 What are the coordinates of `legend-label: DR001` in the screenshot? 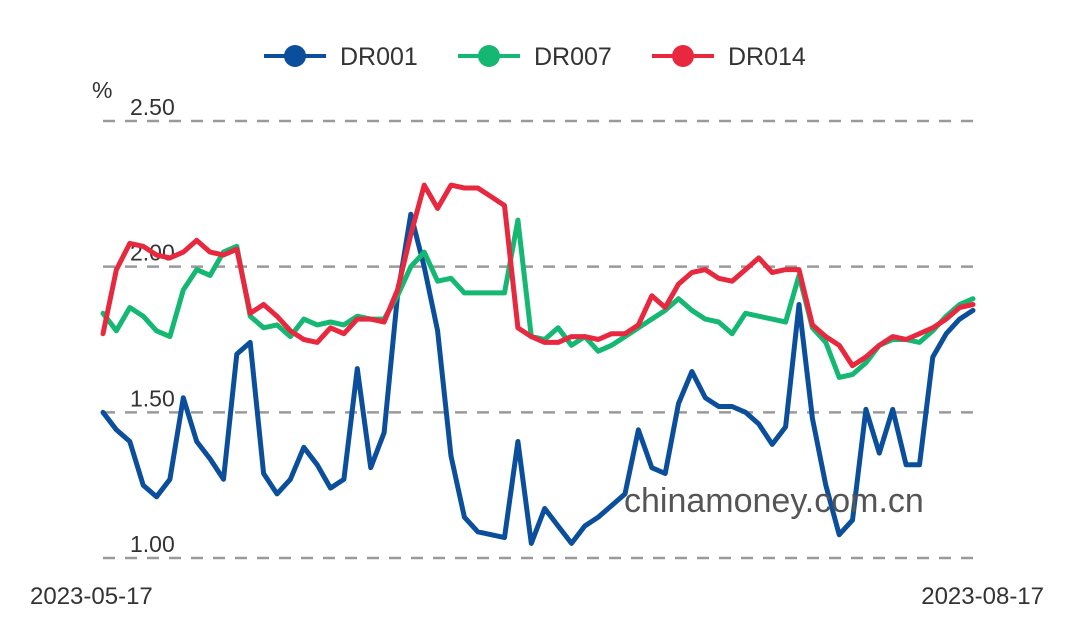 It's located at (379, 57).